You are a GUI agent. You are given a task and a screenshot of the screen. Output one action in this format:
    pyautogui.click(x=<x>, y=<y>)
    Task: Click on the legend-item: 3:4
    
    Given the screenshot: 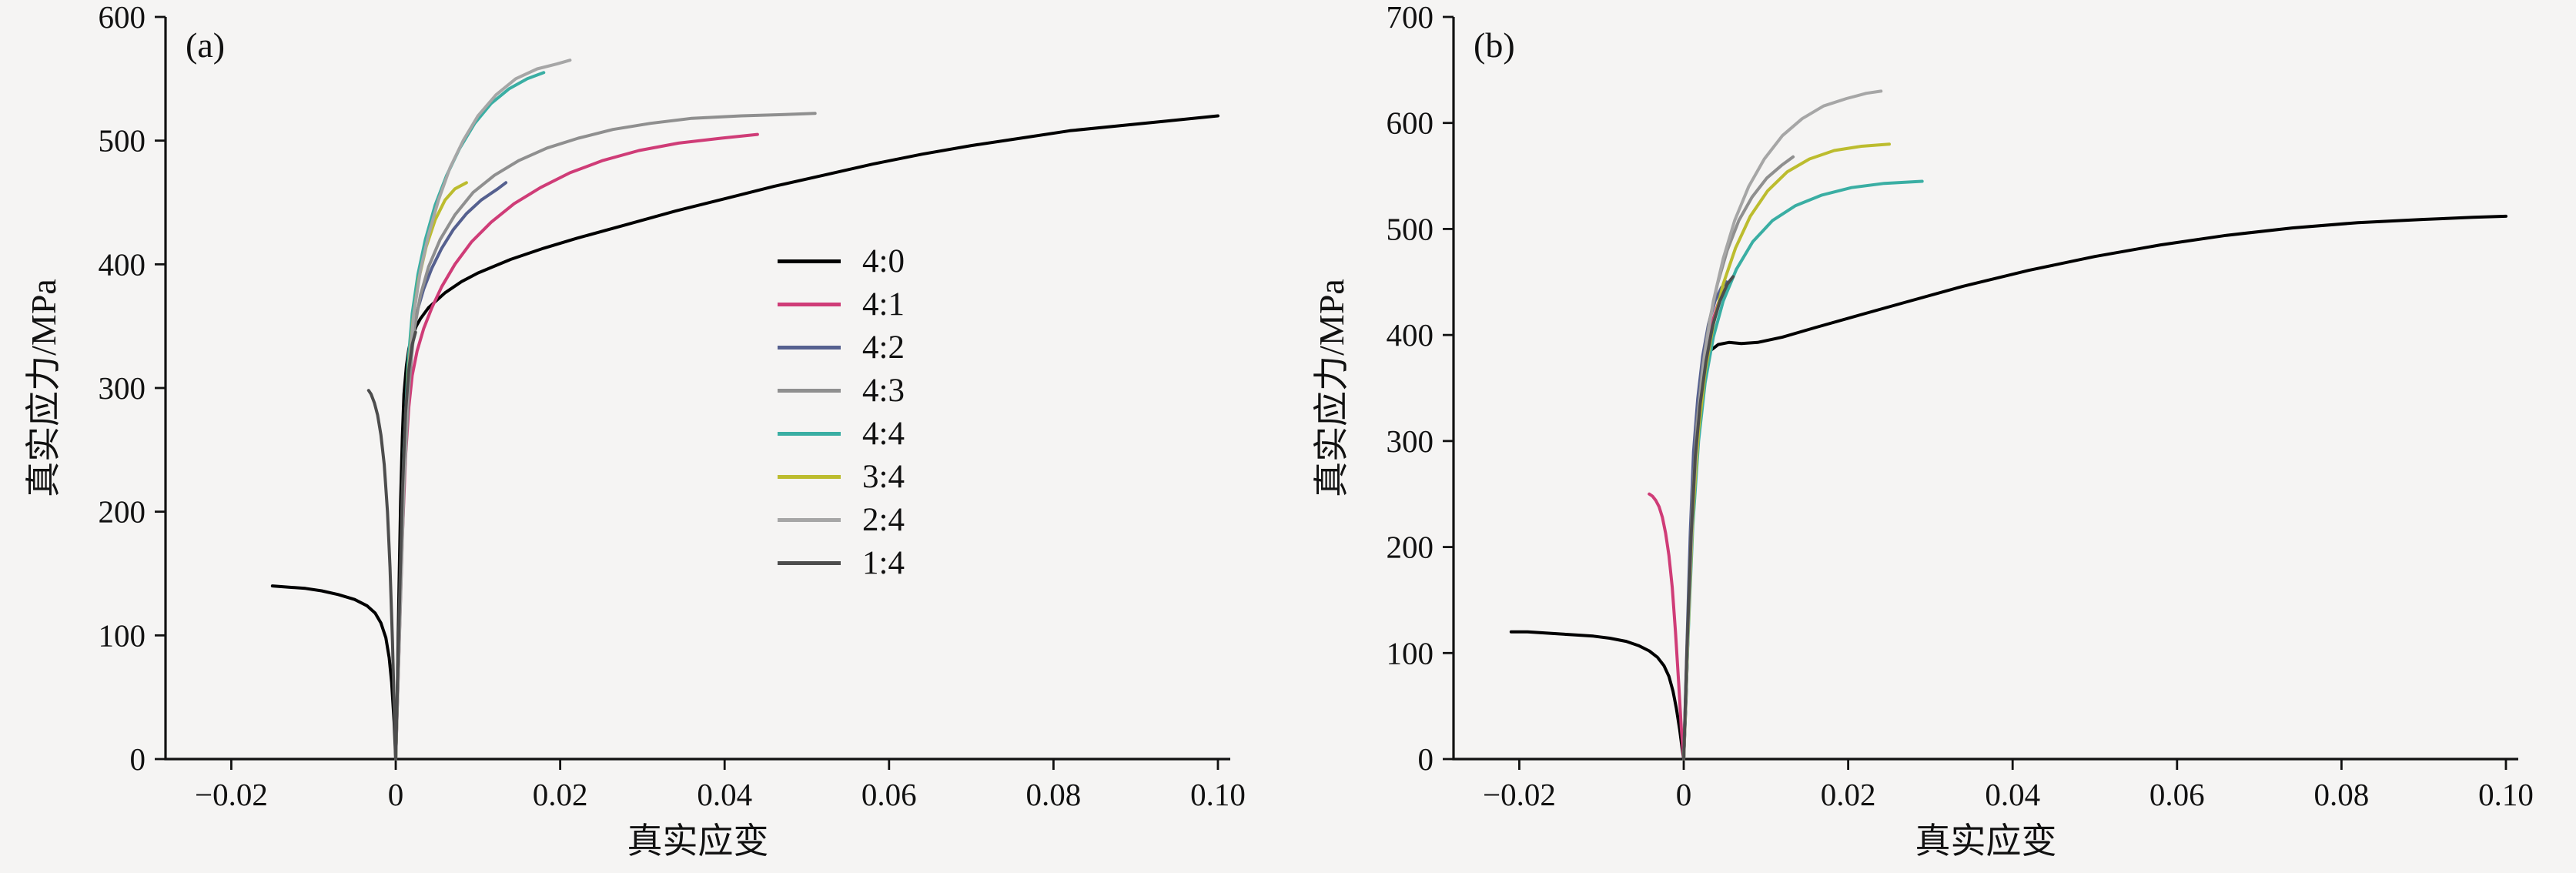 What is the action you would take?
    pyautogui.click(x=841, y=476)
    